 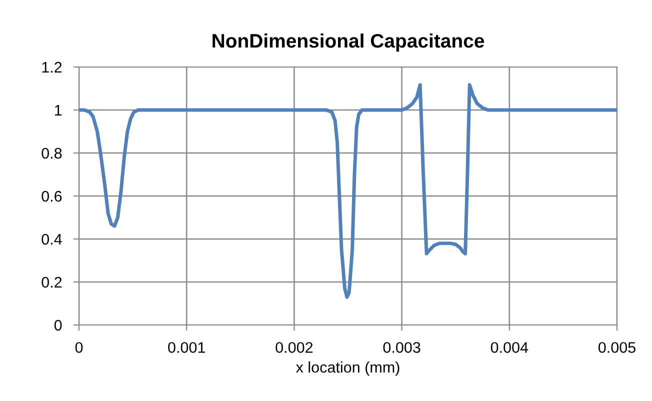 What do you see at coordinates (52, 282) in the screenshot?
I see `y-tick-label: 0.2` at bounding box center [52, 282].